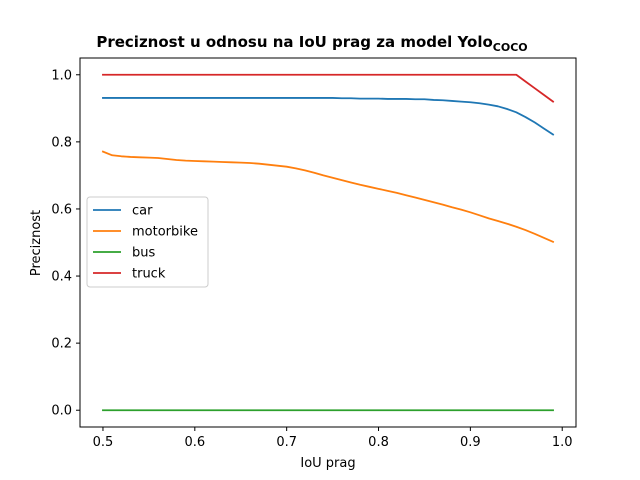 This screenshot has width=640, height=480. I want to click on y-tick-label: 0.8, so click(61, 142).